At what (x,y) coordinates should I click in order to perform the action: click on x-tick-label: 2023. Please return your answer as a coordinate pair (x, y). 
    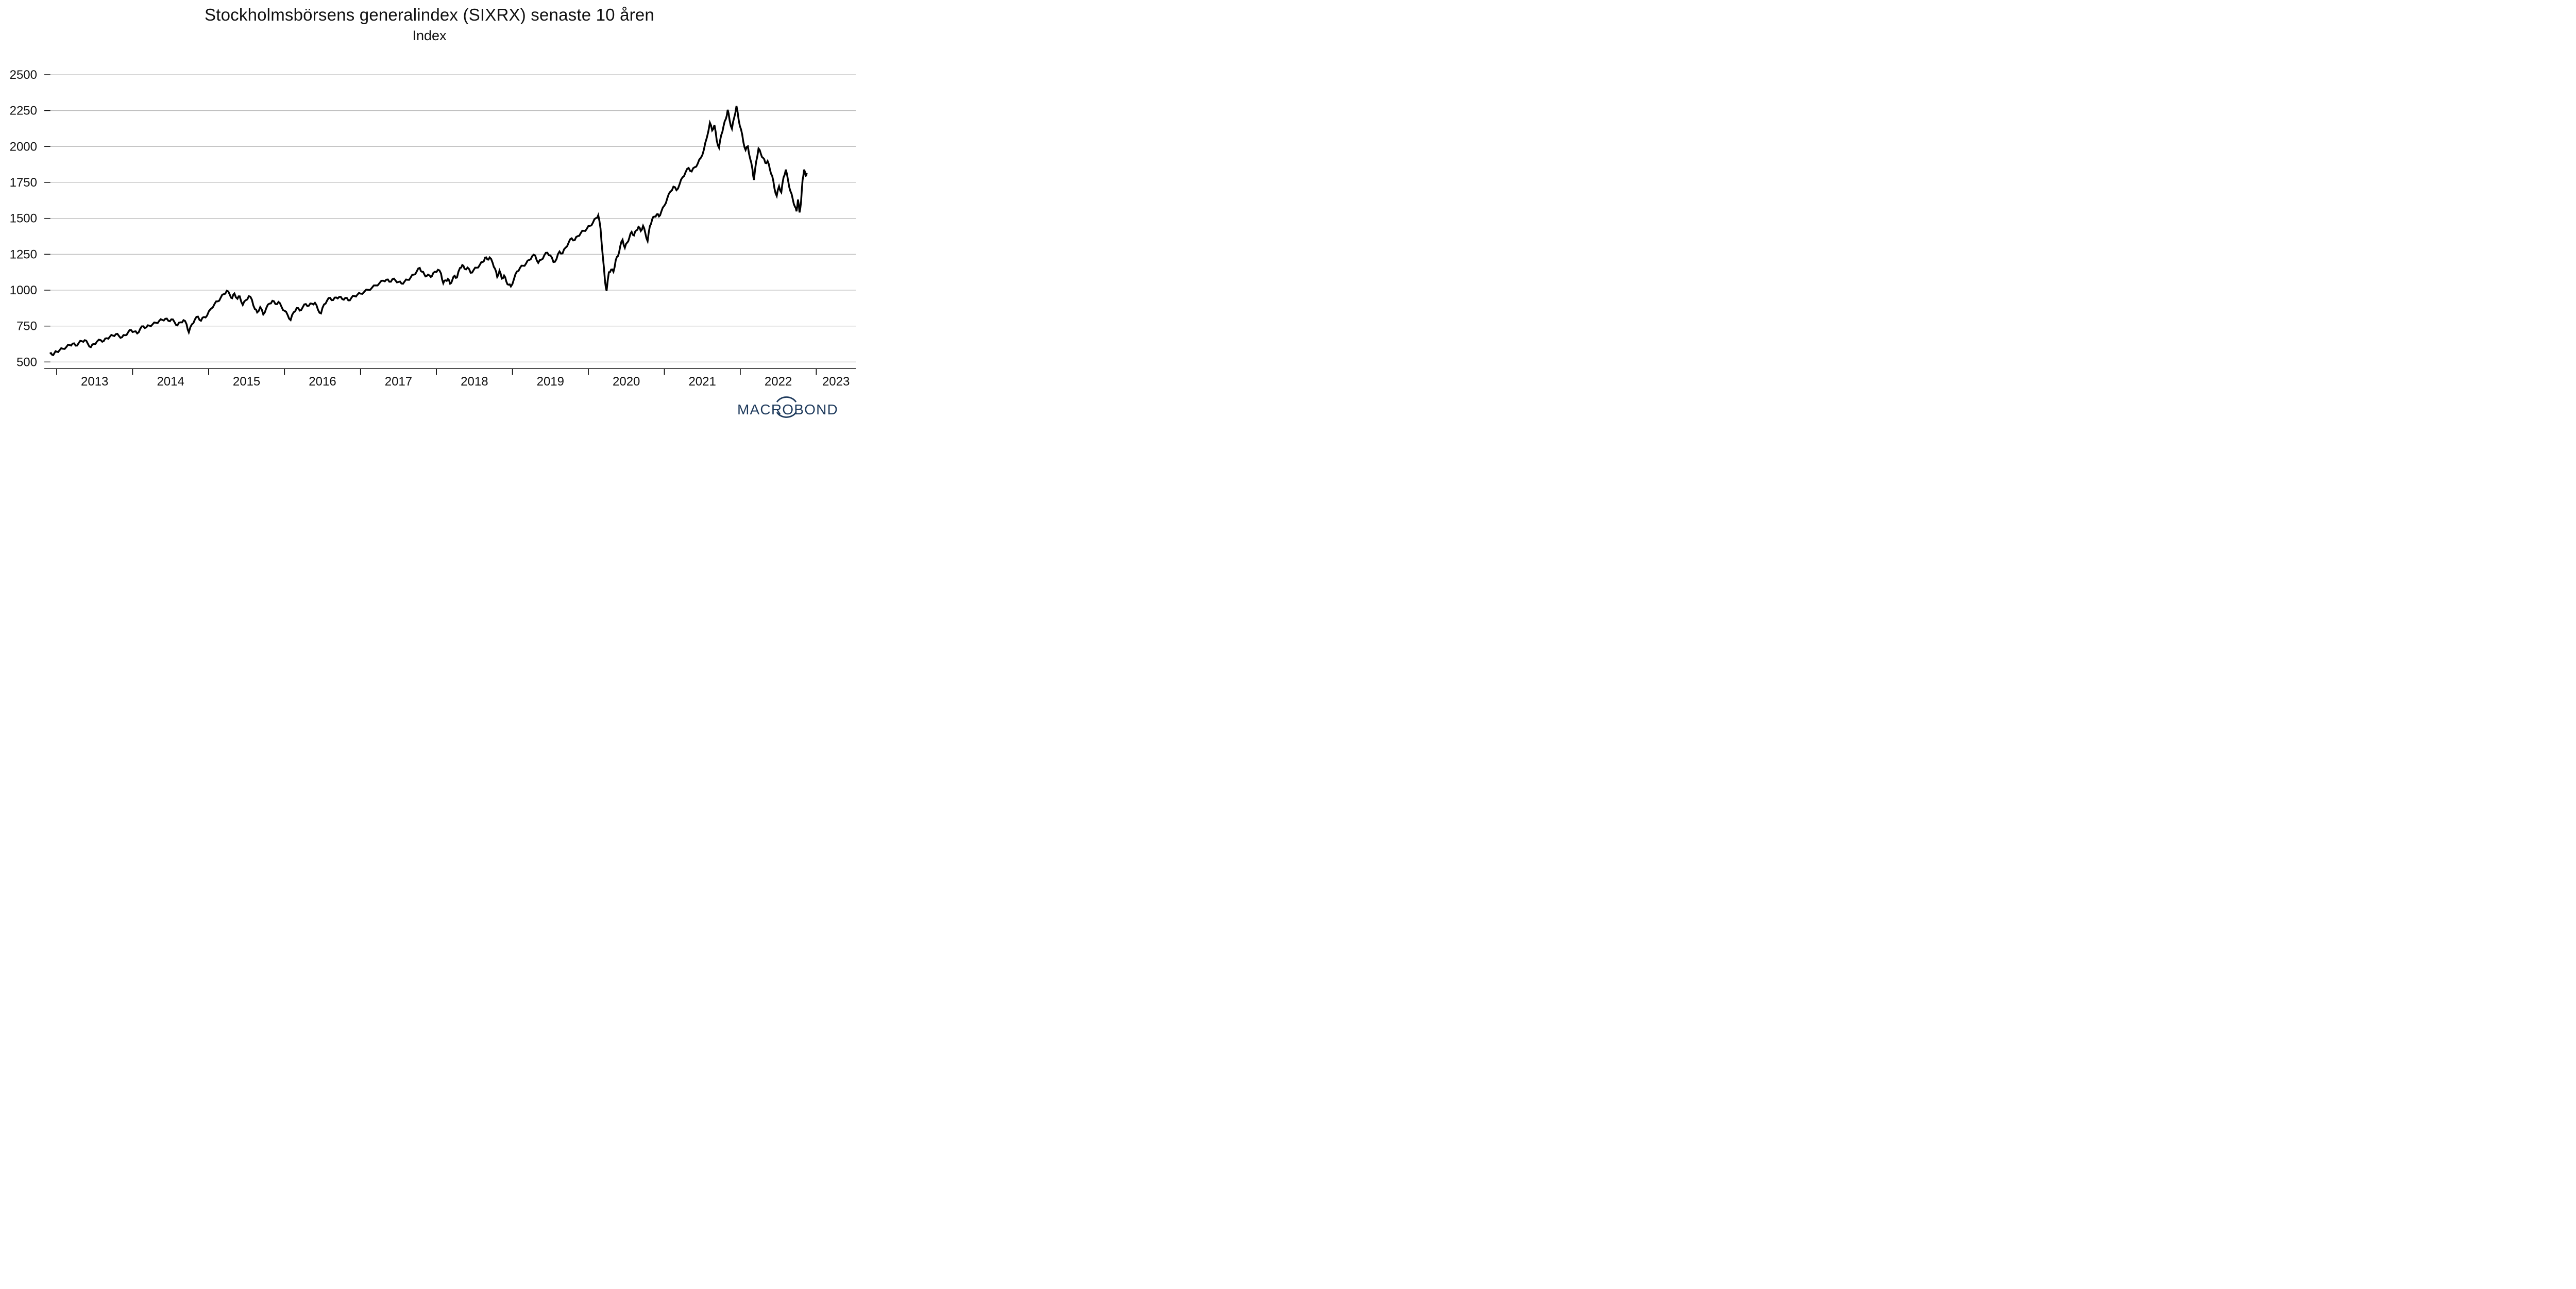
    Looking at the image, I should click on (836, 382).